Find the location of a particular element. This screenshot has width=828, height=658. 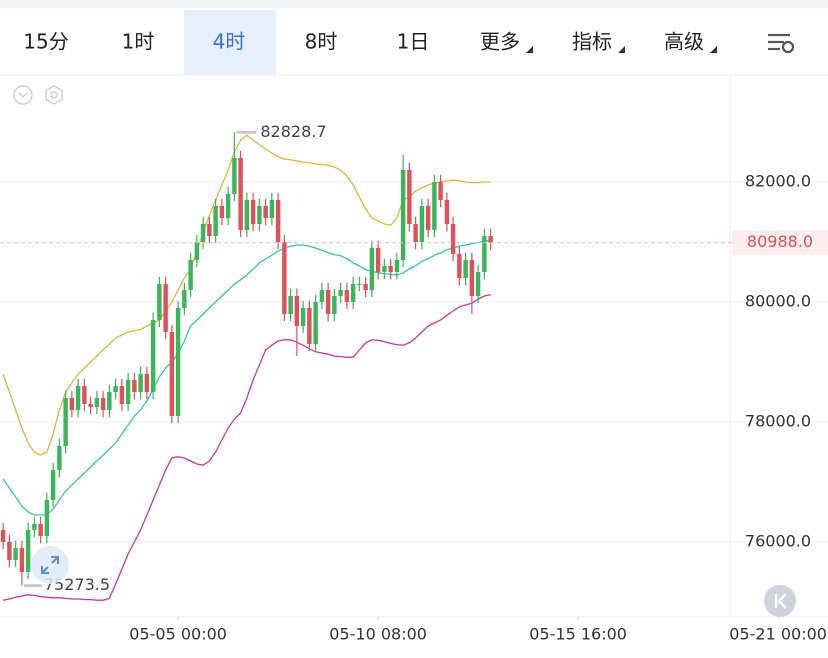

selected-tab-bg is located at coordinates (230, 42).